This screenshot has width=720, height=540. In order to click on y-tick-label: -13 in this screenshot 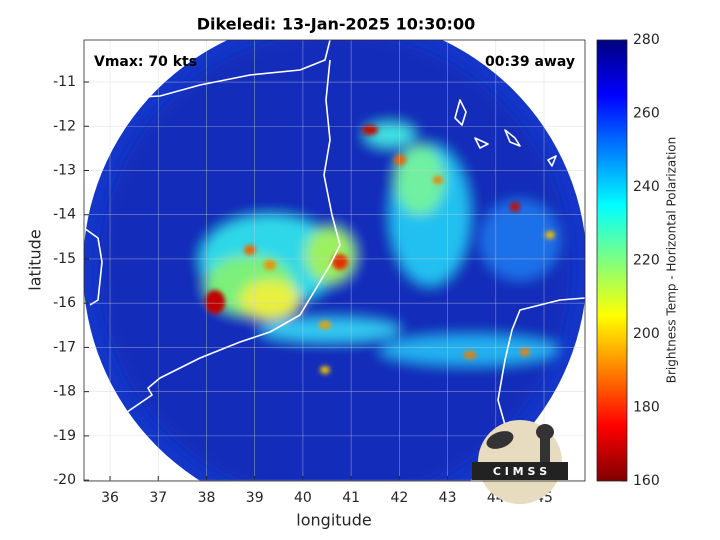, I will do `click(64, 170)`.